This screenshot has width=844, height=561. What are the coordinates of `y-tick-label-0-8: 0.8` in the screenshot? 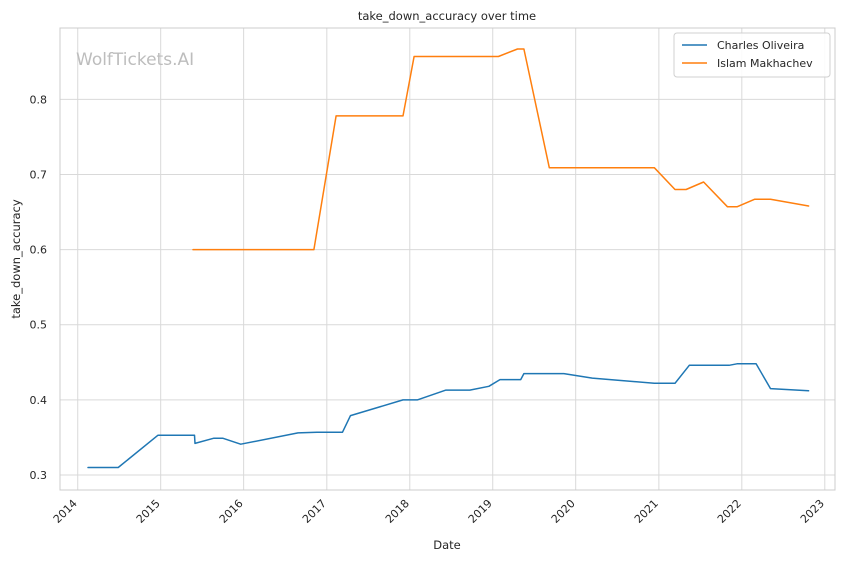 It's located at (39, 99).